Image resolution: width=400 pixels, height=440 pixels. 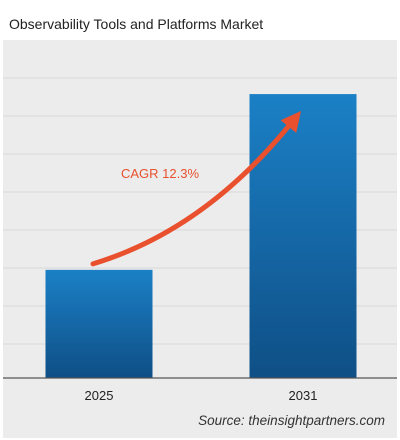 What do you see at coordinates (290, 122) in the screenshot?
I see `growth-arrow-head` at bounding box center [290, 122].